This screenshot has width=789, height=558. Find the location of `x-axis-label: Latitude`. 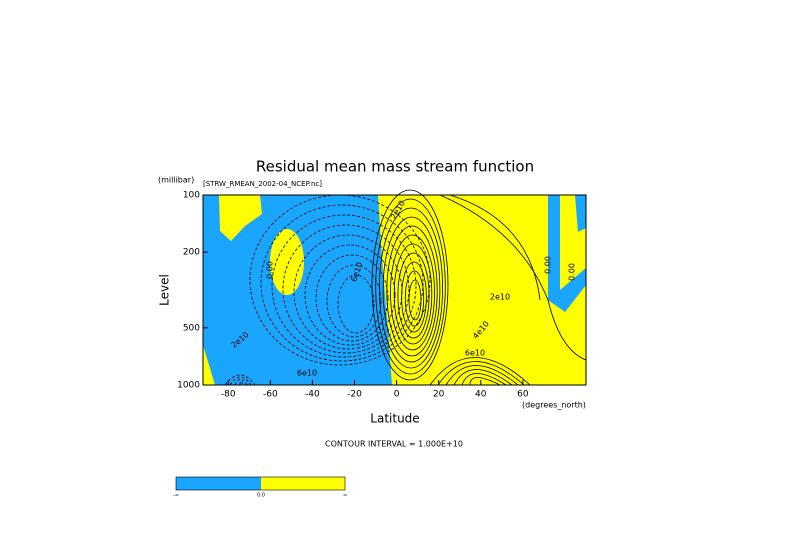

x-axis-label: Latitude is located at coordinates (394, 419).